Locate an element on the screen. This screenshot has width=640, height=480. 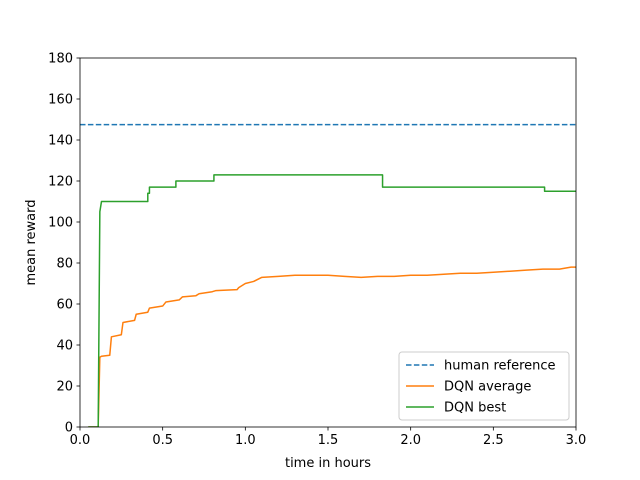
x-tick-label: 3.0 is located at coordinates (576, 440).